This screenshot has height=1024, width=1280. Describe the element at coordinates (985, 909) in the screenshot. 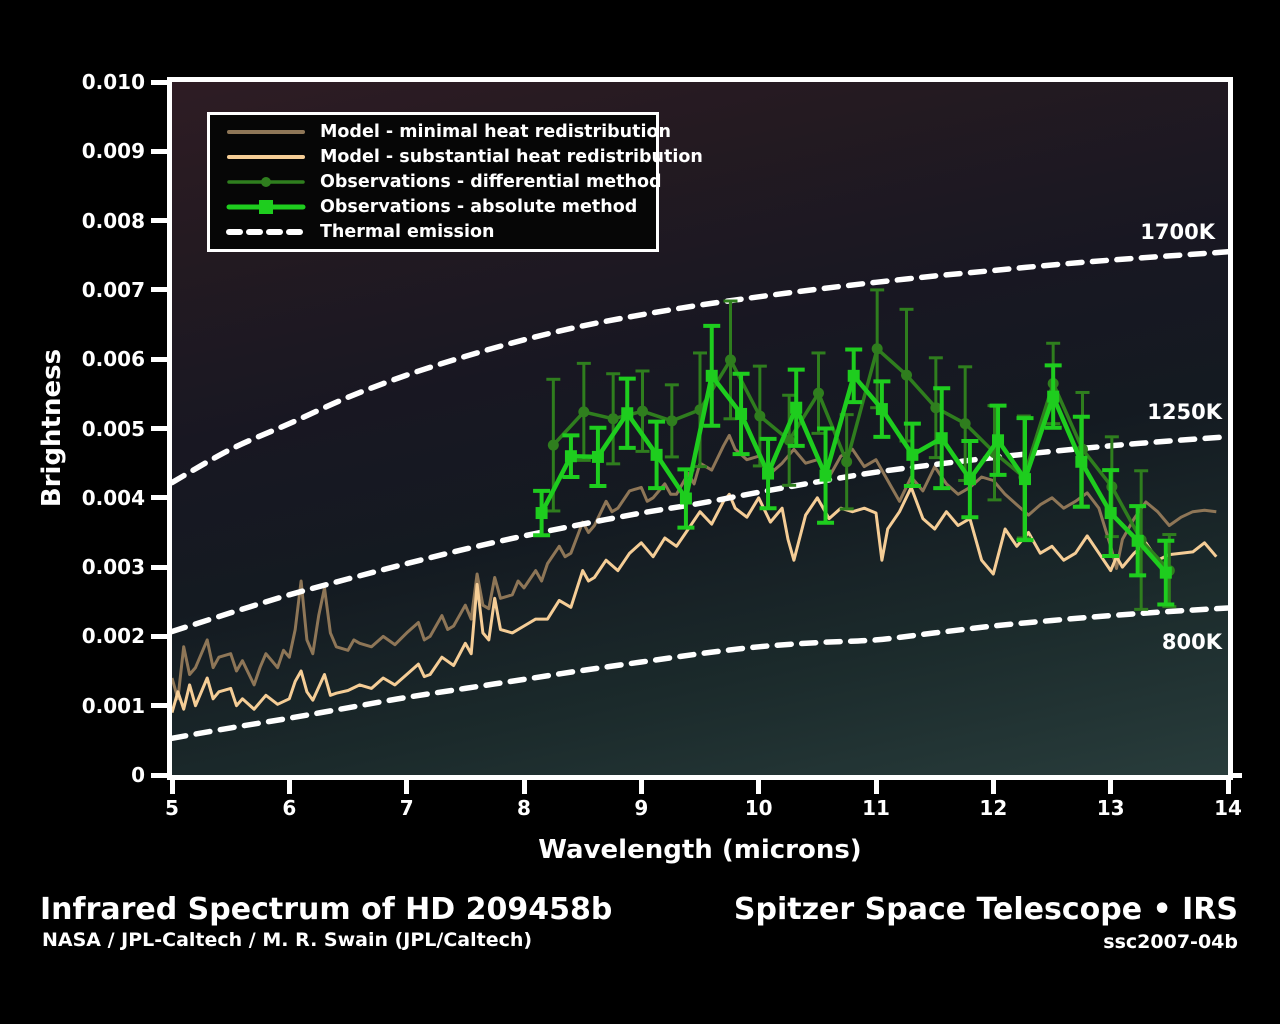

I see `telescope-title: Spitzer Space Telescope • IRS` at that location.